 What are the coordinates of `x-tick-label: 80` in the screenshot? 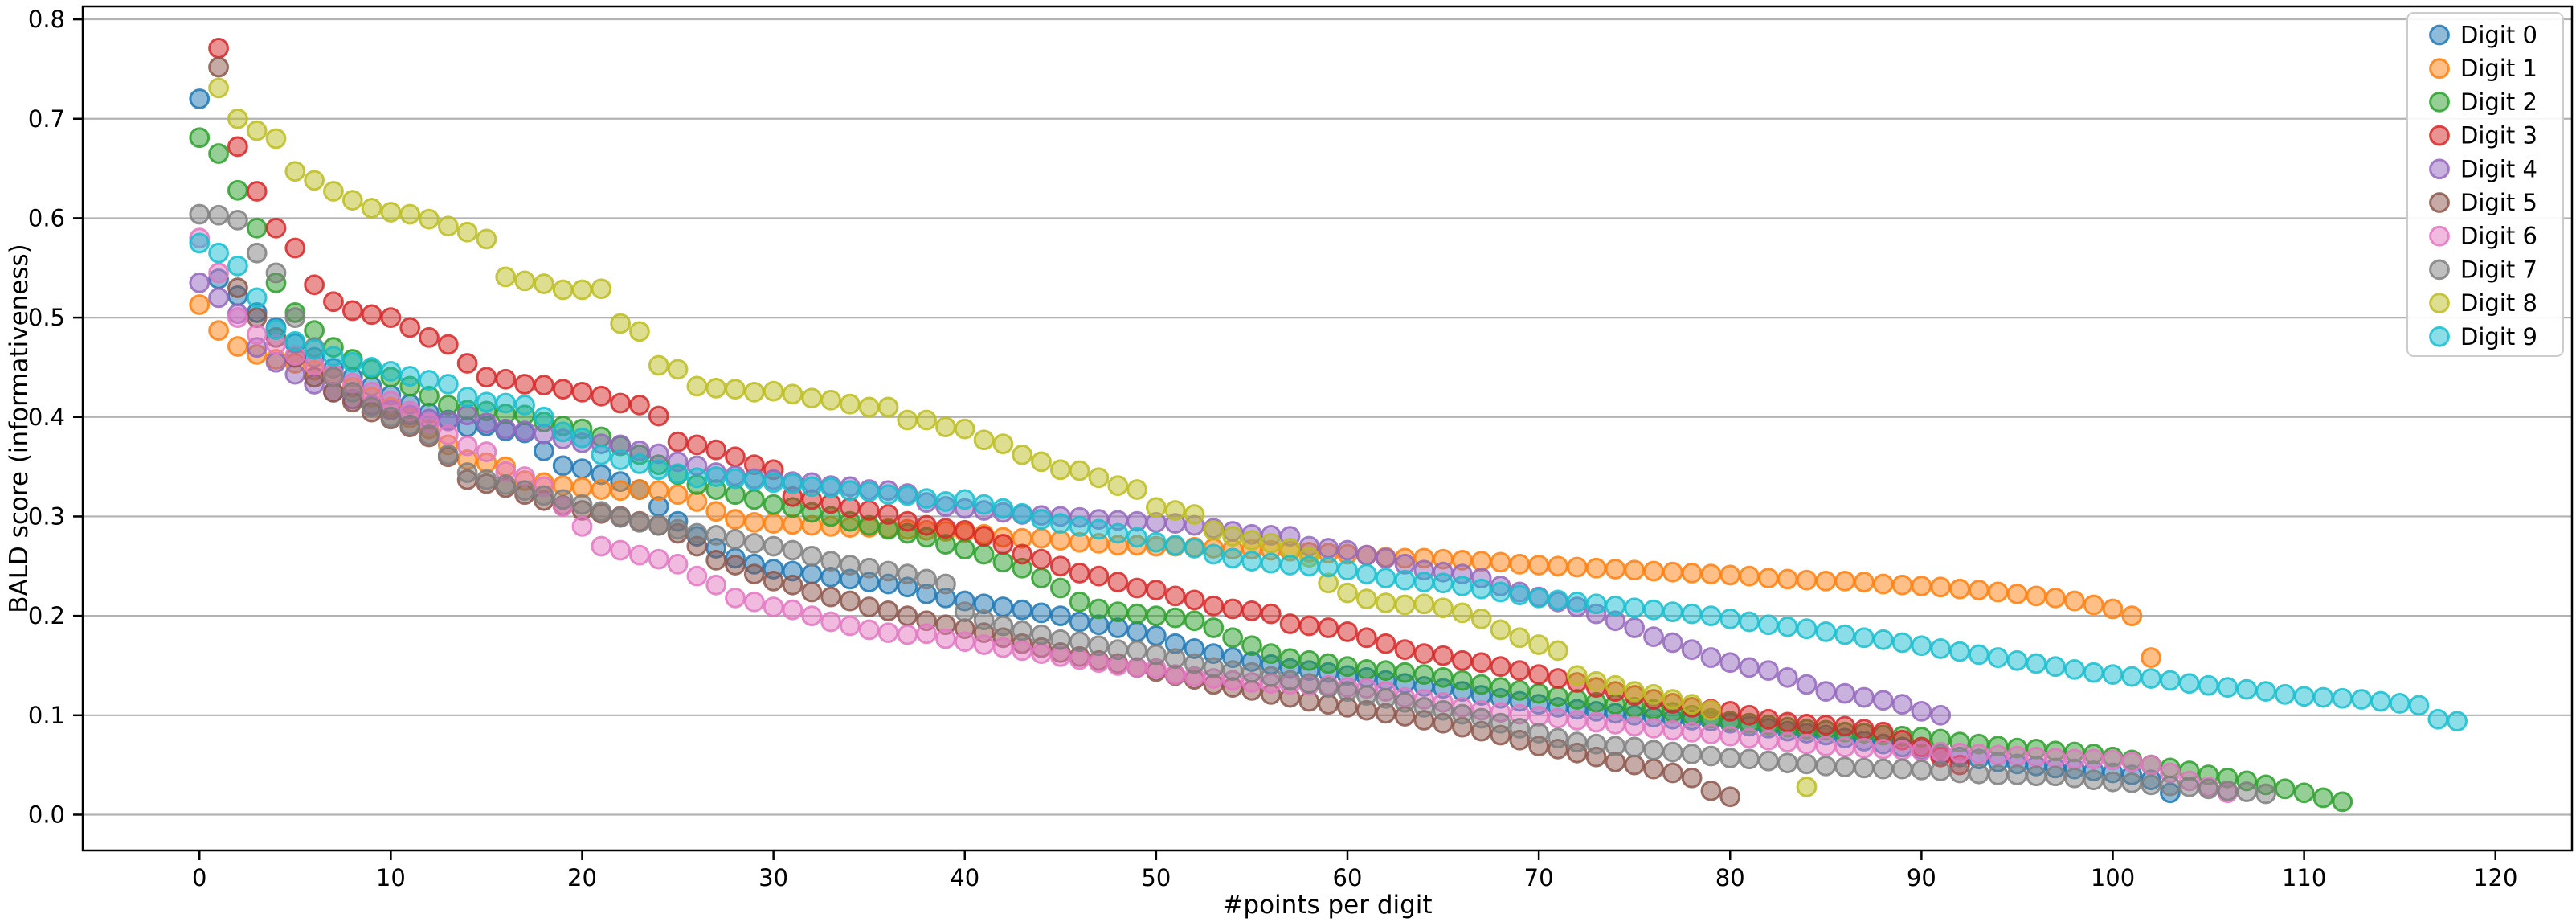 It's located at (1730, 878).